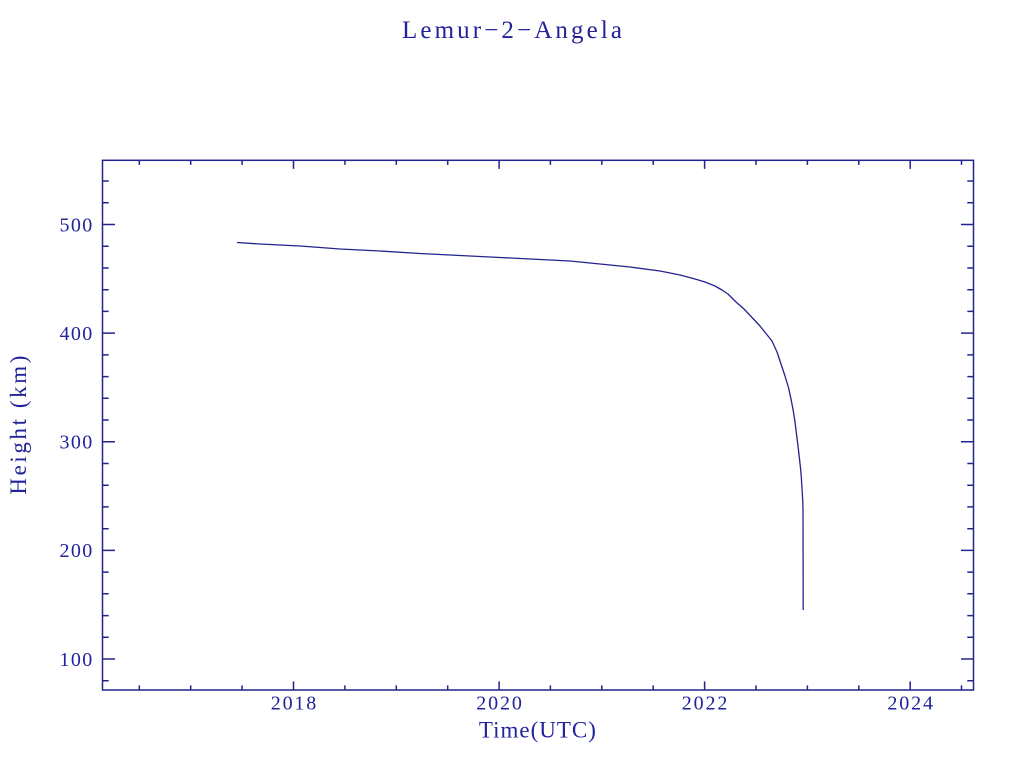 The image size is (1024, 768). Describe the element at coordinates (76, 660) in the screenshot. I see `svg-text: 100` at that location.